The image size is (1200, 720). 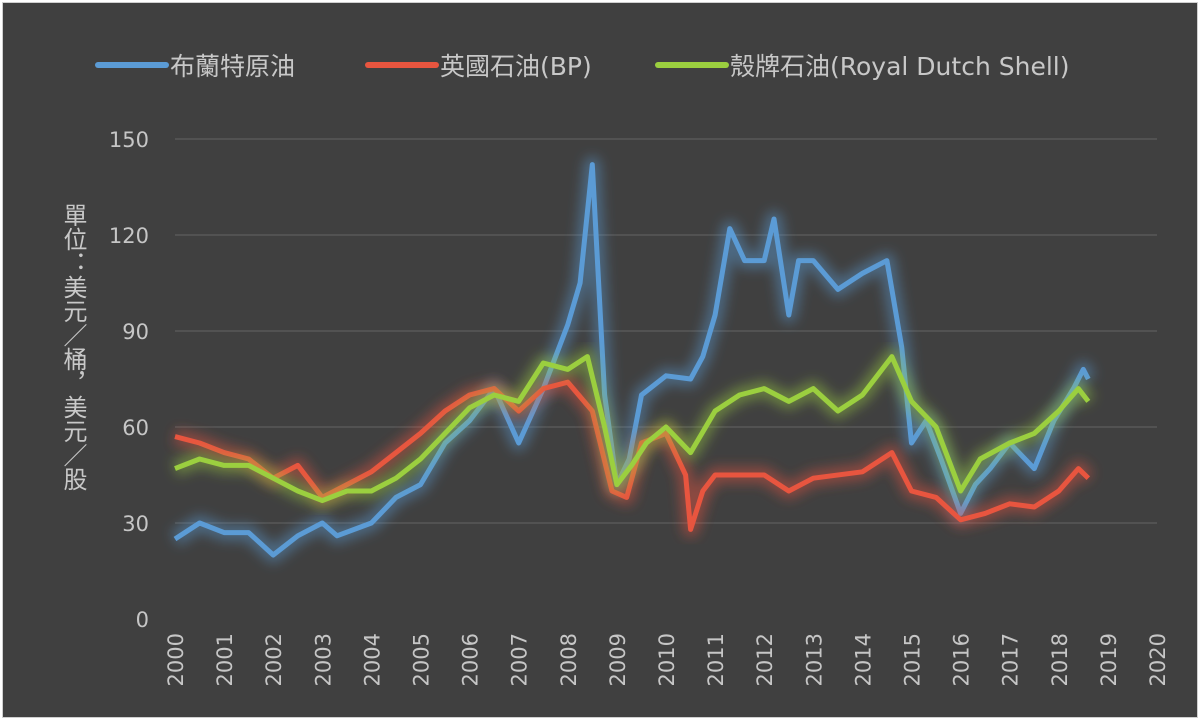 What do you see at coordinates (618, 659) in the screenshot?
I see `x-tick-label: 2009` at bounding box center [618, 659].